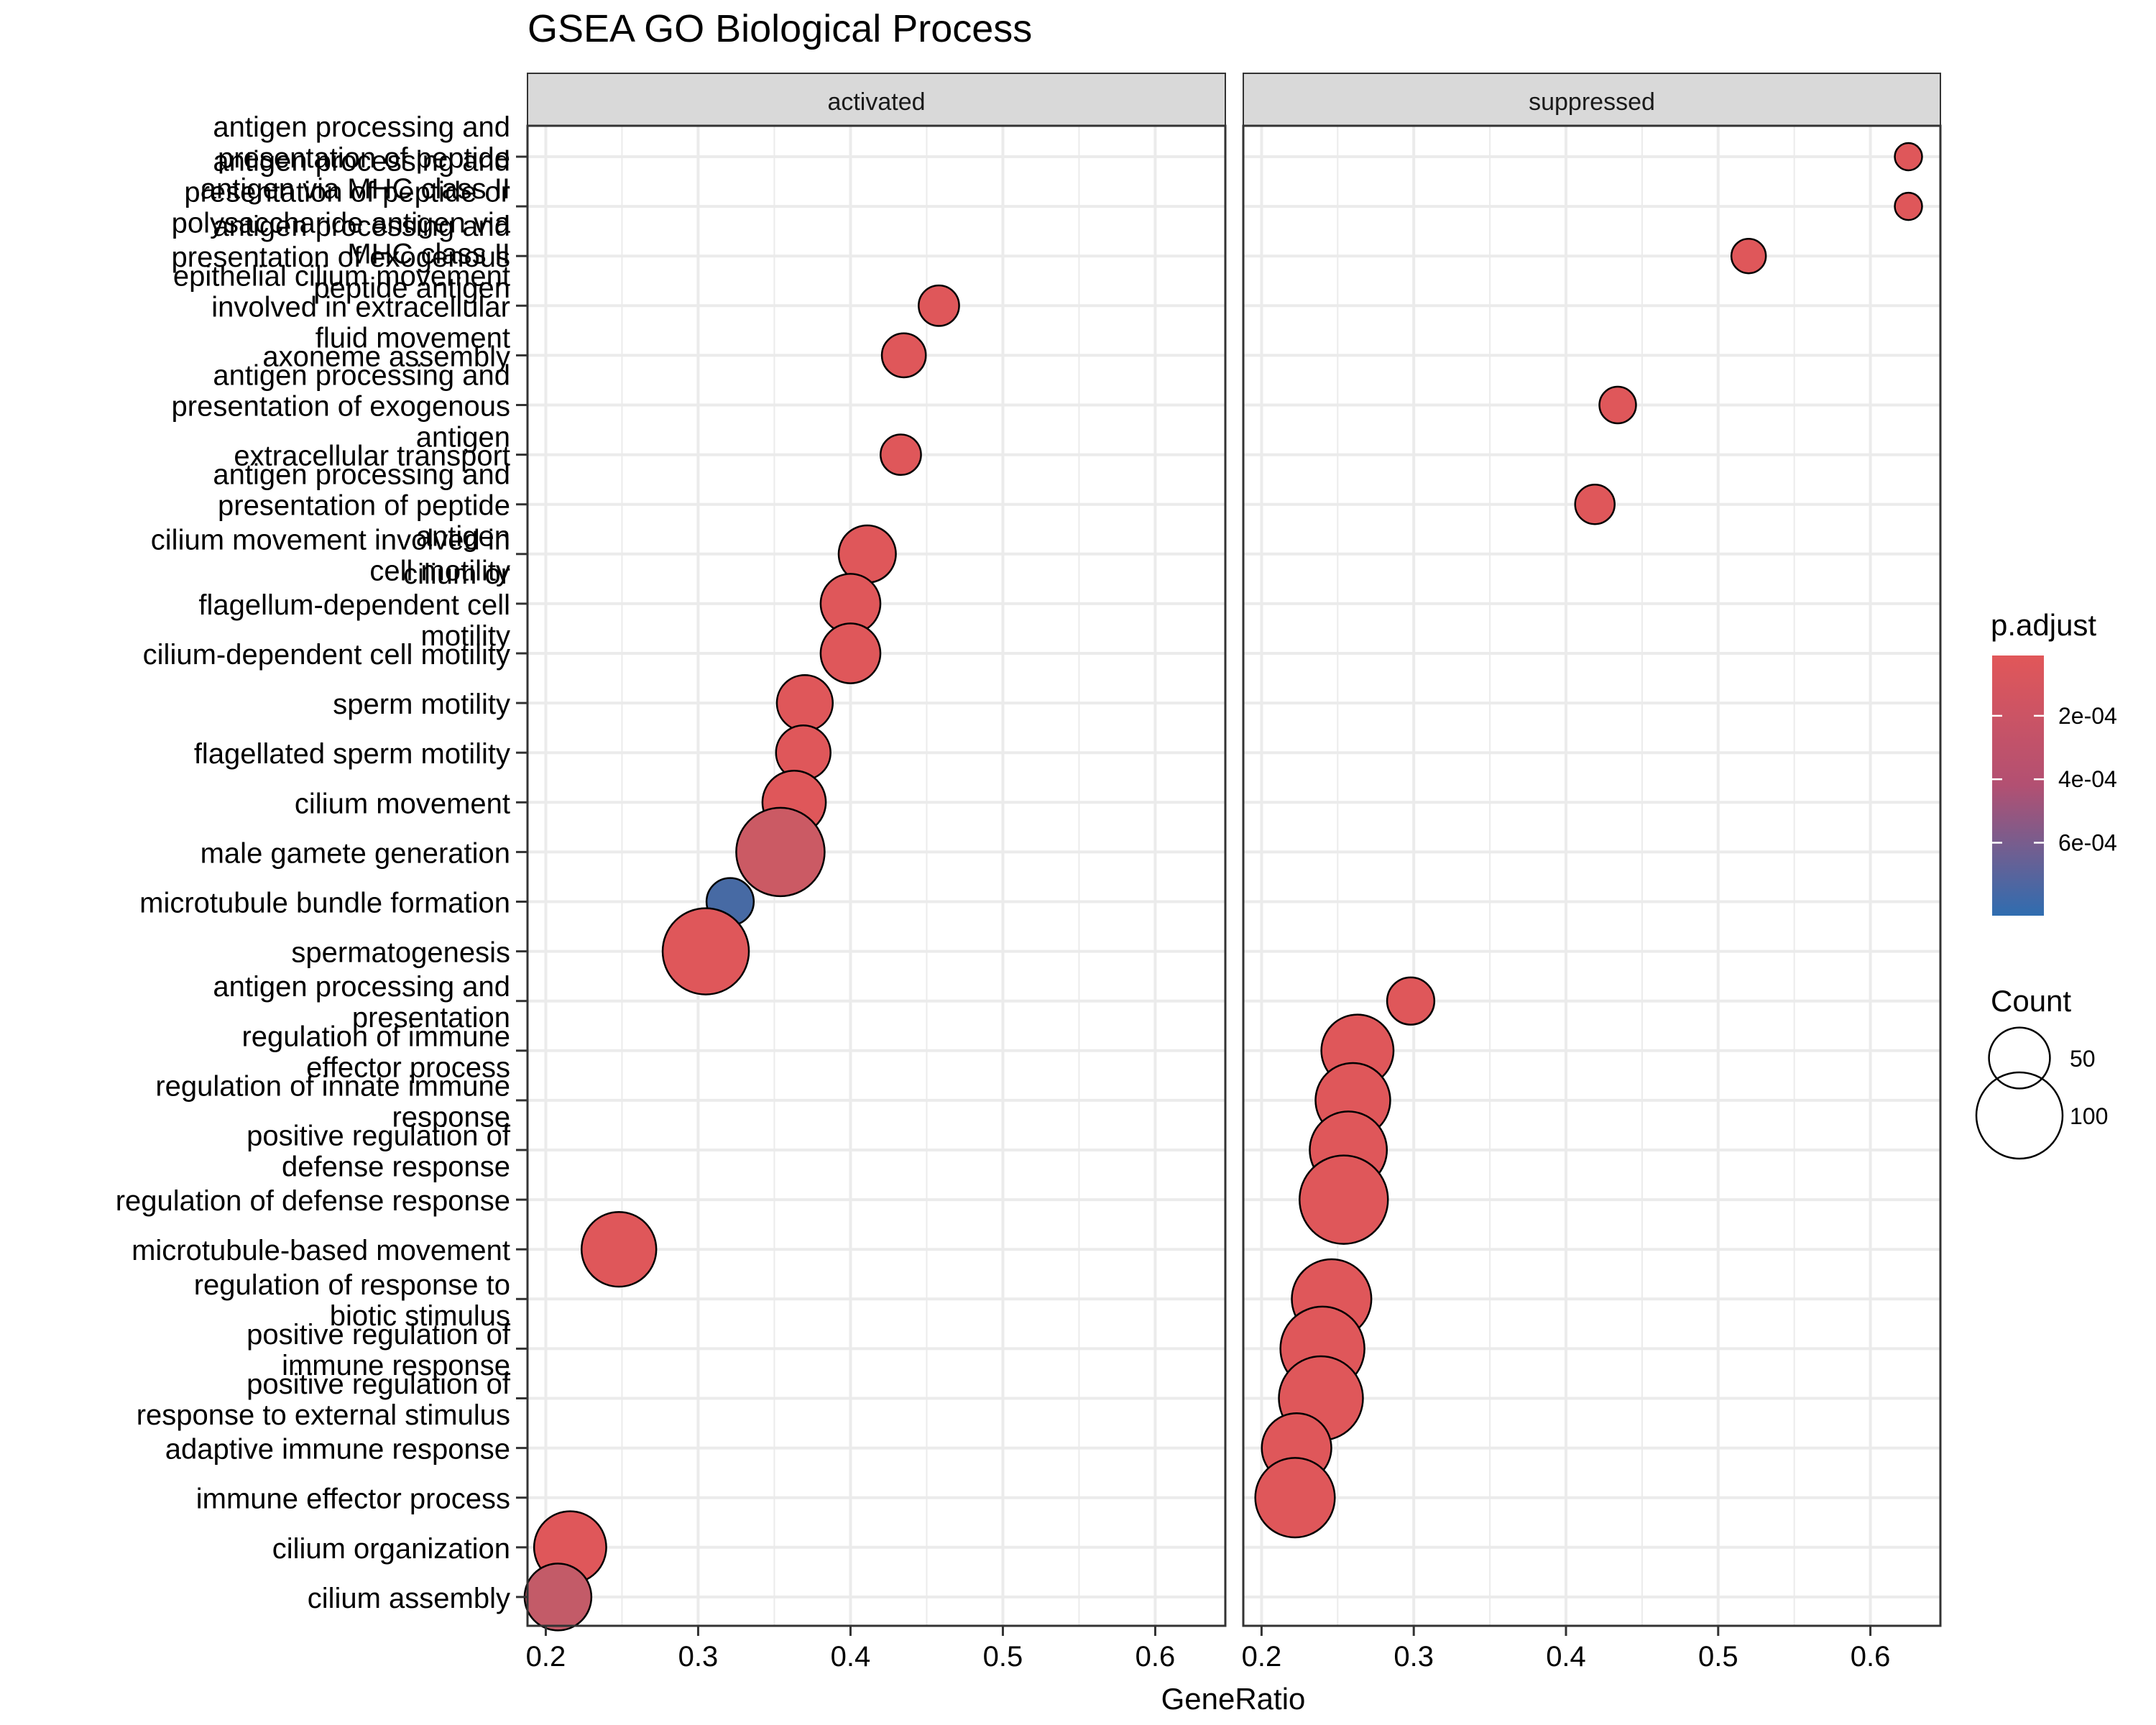 This screenshot has width=2156, height=1725. I want to click on y-tick-label: cell motility, so click(439, 570).